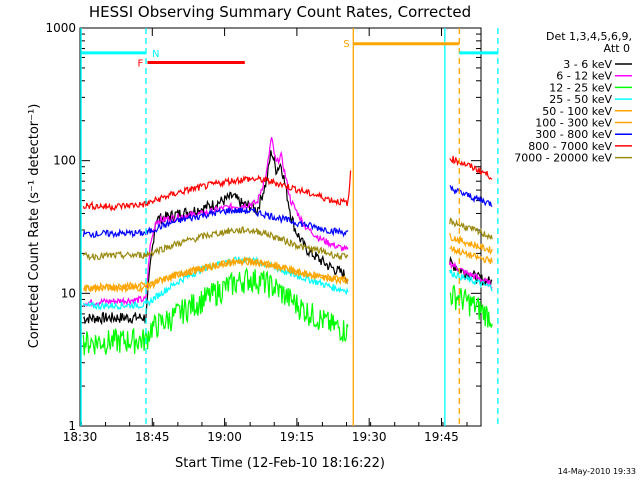 This screenshot has height=480, width=640. Describe the element at coordinates (570, 146) in the screenshot. I see `legend-label-7: 800 - 7000 keV` at that location.